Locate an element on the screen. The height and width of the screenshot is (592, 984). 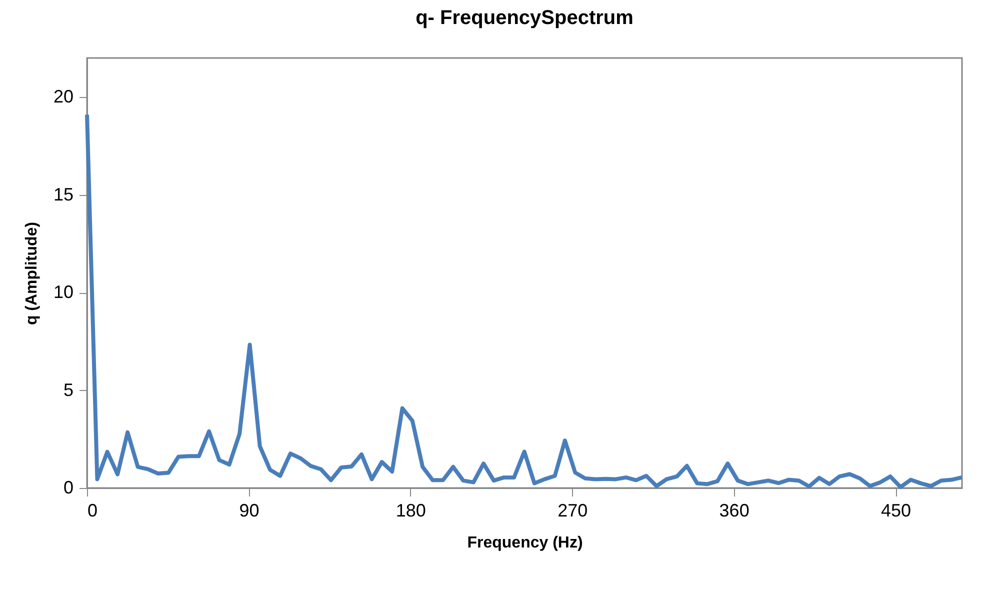
chart-title: q- FrequencySpectrum is located at coordinates (525, 18).